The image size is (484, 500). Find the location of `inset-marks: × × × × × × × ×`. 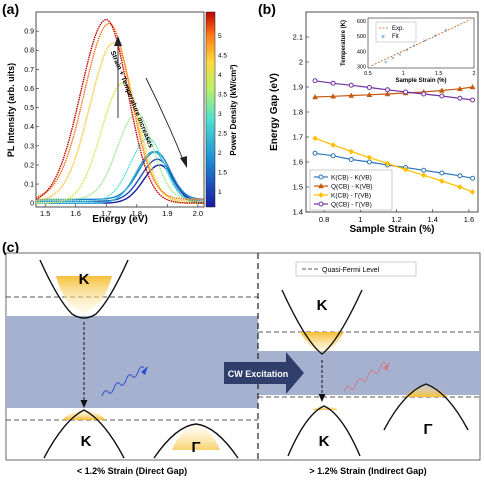

inset-marks: × × × × × × × × is located at coordinates (421, 43).